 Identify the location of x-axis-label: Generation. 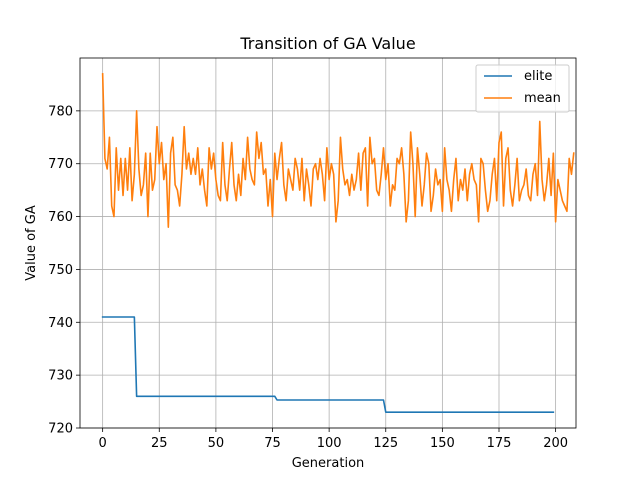
(328, 463).